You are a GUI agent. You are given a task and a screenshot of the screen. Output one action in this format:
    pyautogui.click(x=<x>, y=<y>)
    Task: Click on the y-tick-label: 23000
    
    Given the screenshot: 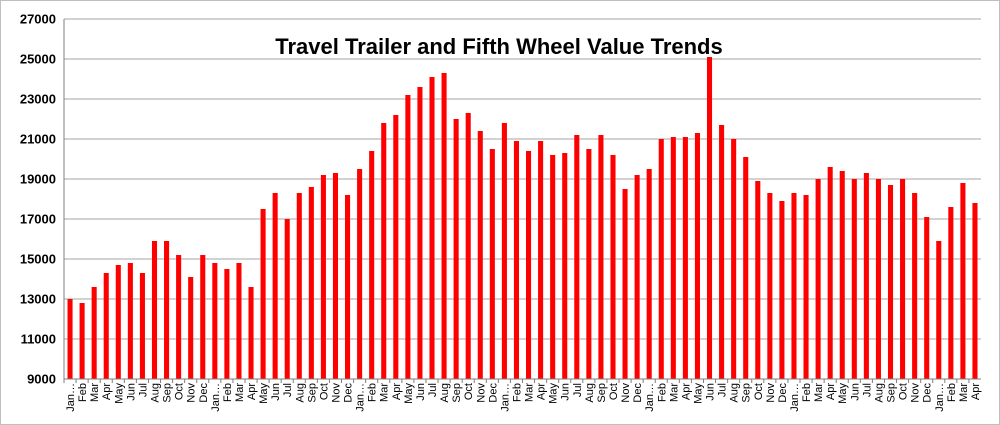 What is the action you would take?
    pyautogui.click(x=38, y=99)
    